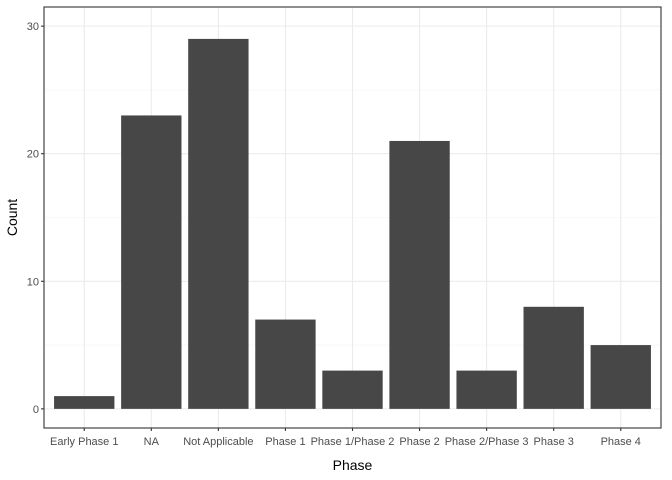 The height and width of the screenshot is (480, 672). What do you see at coordinates (419, 442) in the screenshot?
I see `x-tick-label: Phase 2` at bounding box center [419, 442].